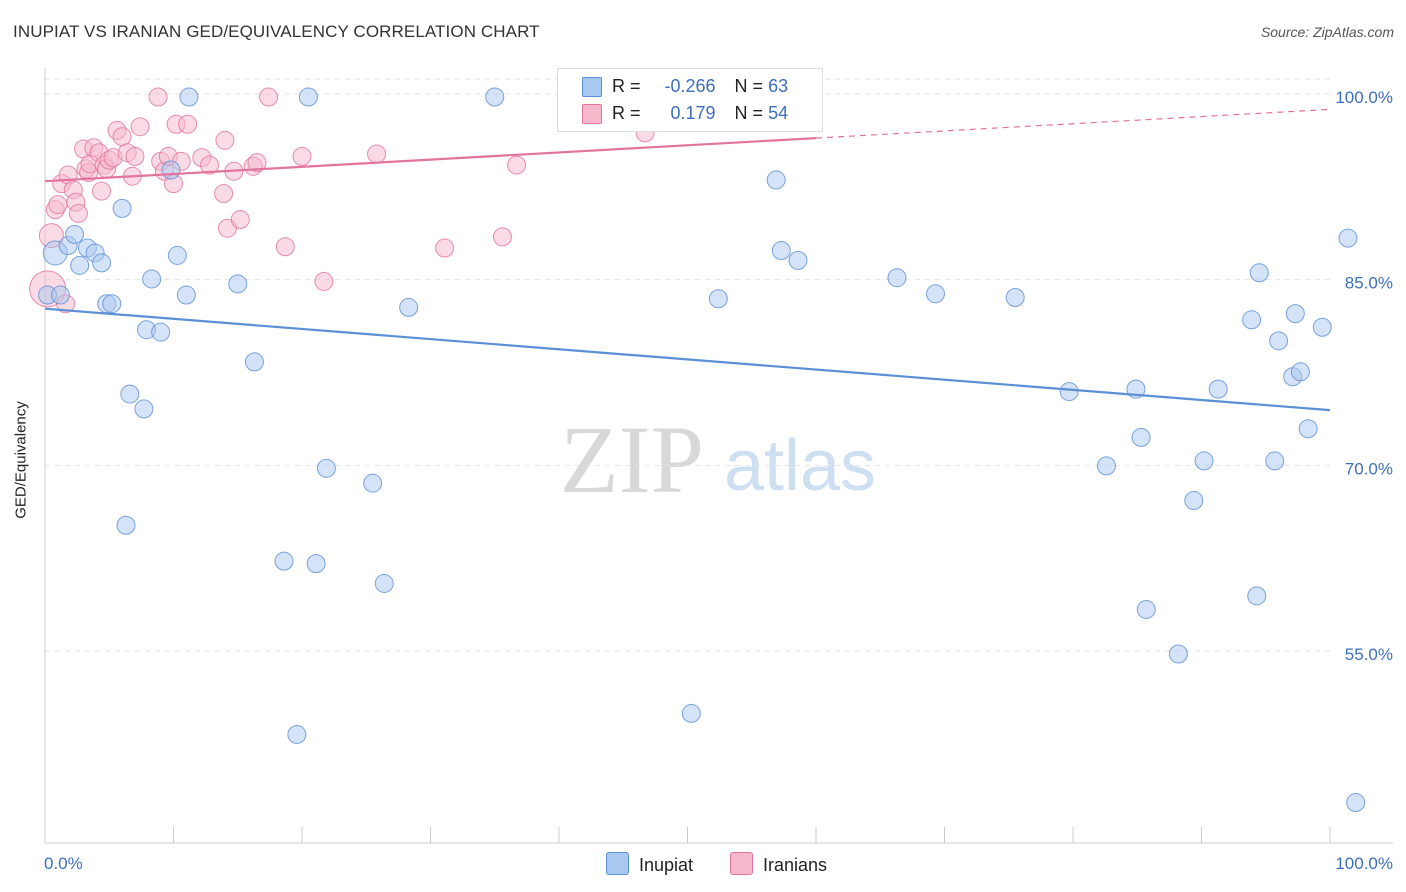  Describe the element at coordinates (430, 159) in the screenshot. I see `trend-line-iranians` at that location.